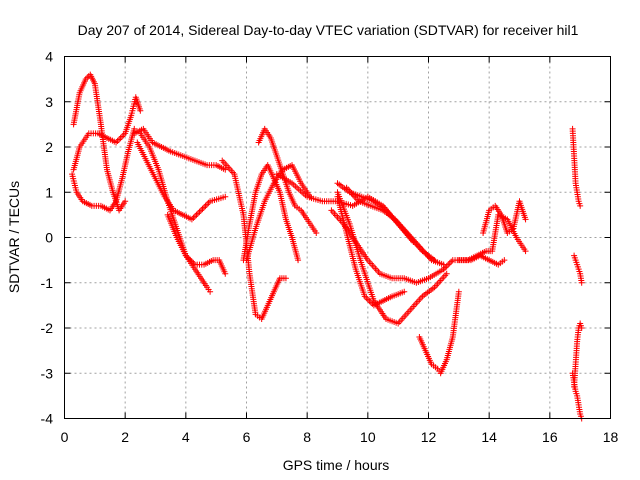 This screenshot has width=640, height=480. Describe the element at coordinates (125, 437) in the screenshot. I see `x-tick-label: 2` at that location.